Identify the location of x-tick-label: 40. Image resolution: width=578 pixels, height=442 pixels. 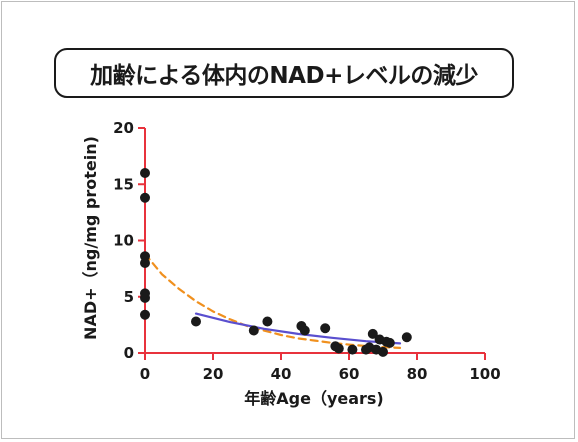
(281, 374).